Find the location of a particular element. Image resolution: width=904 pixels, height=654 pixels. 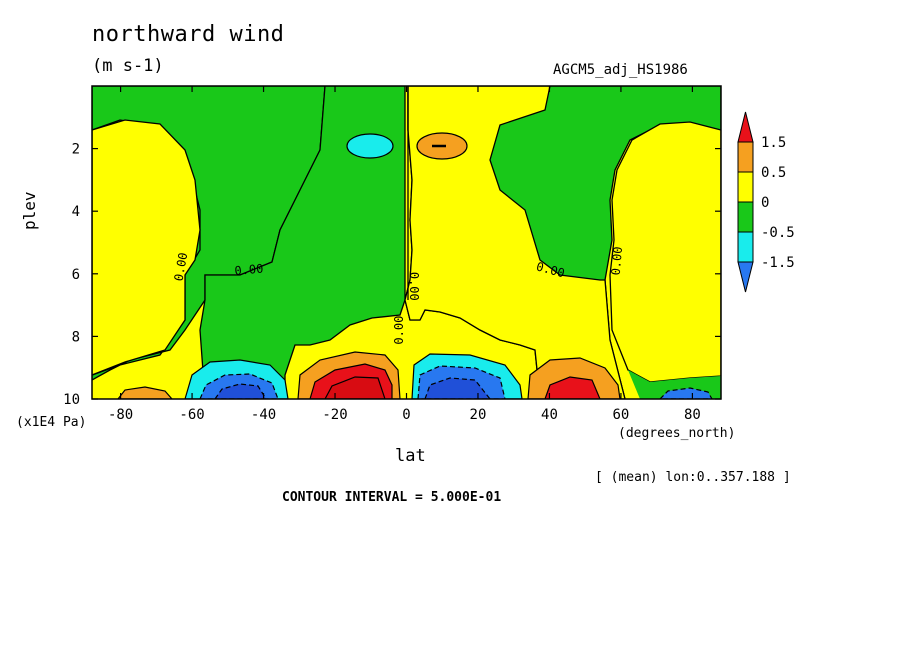

y-tick-label: 10 is located at coordinates (71, 400).